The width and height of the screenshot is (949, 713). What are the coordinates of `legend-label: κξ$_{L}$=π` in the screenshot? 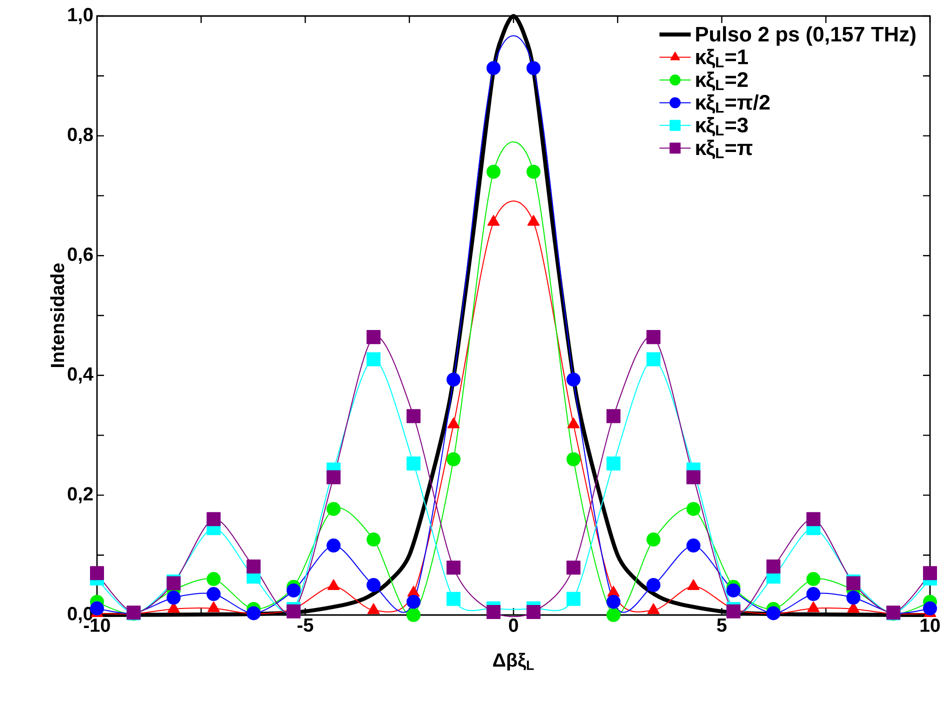 It's located at (724, 150).